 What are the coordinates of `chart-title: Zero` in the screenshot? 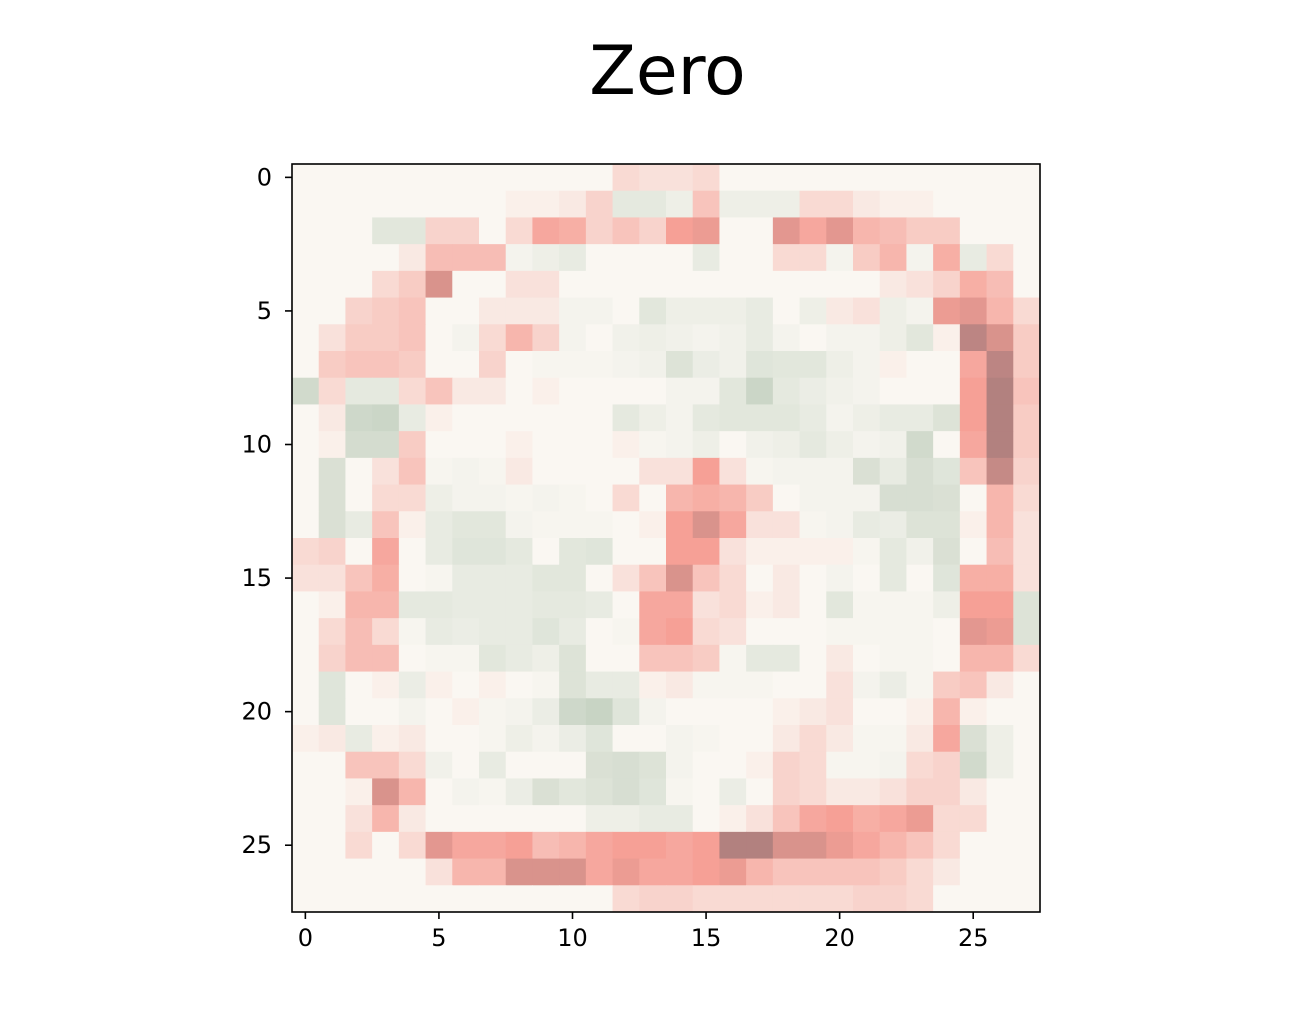 It's located at (667, 71).